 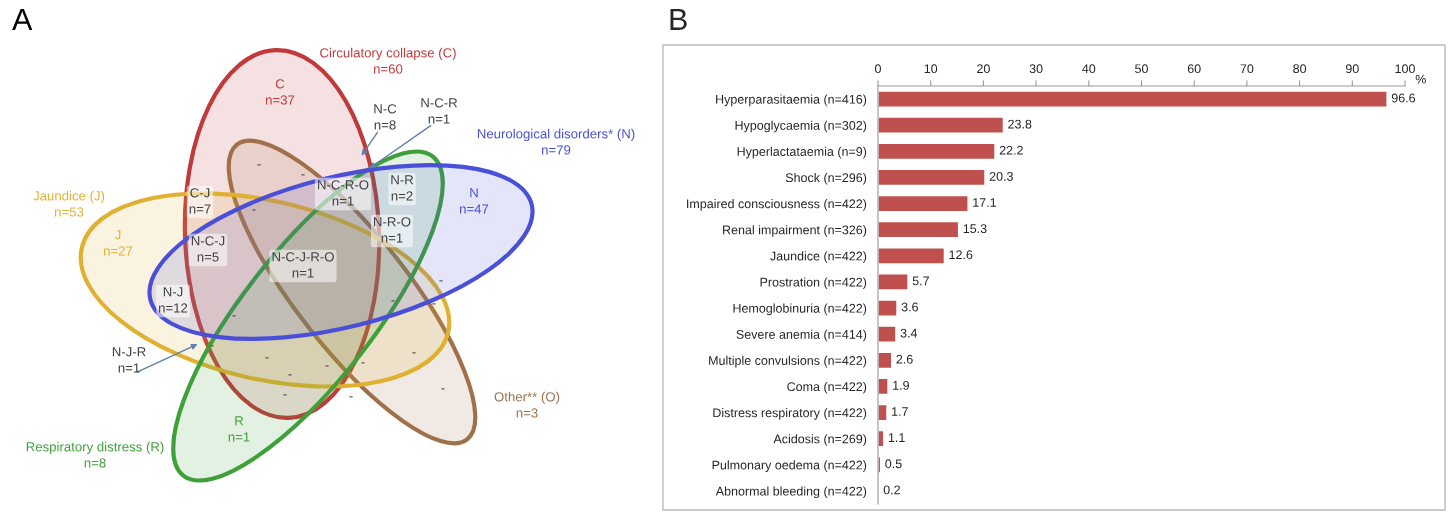 I want to click on data-label: 96.6, so click(x=1403, y=98).